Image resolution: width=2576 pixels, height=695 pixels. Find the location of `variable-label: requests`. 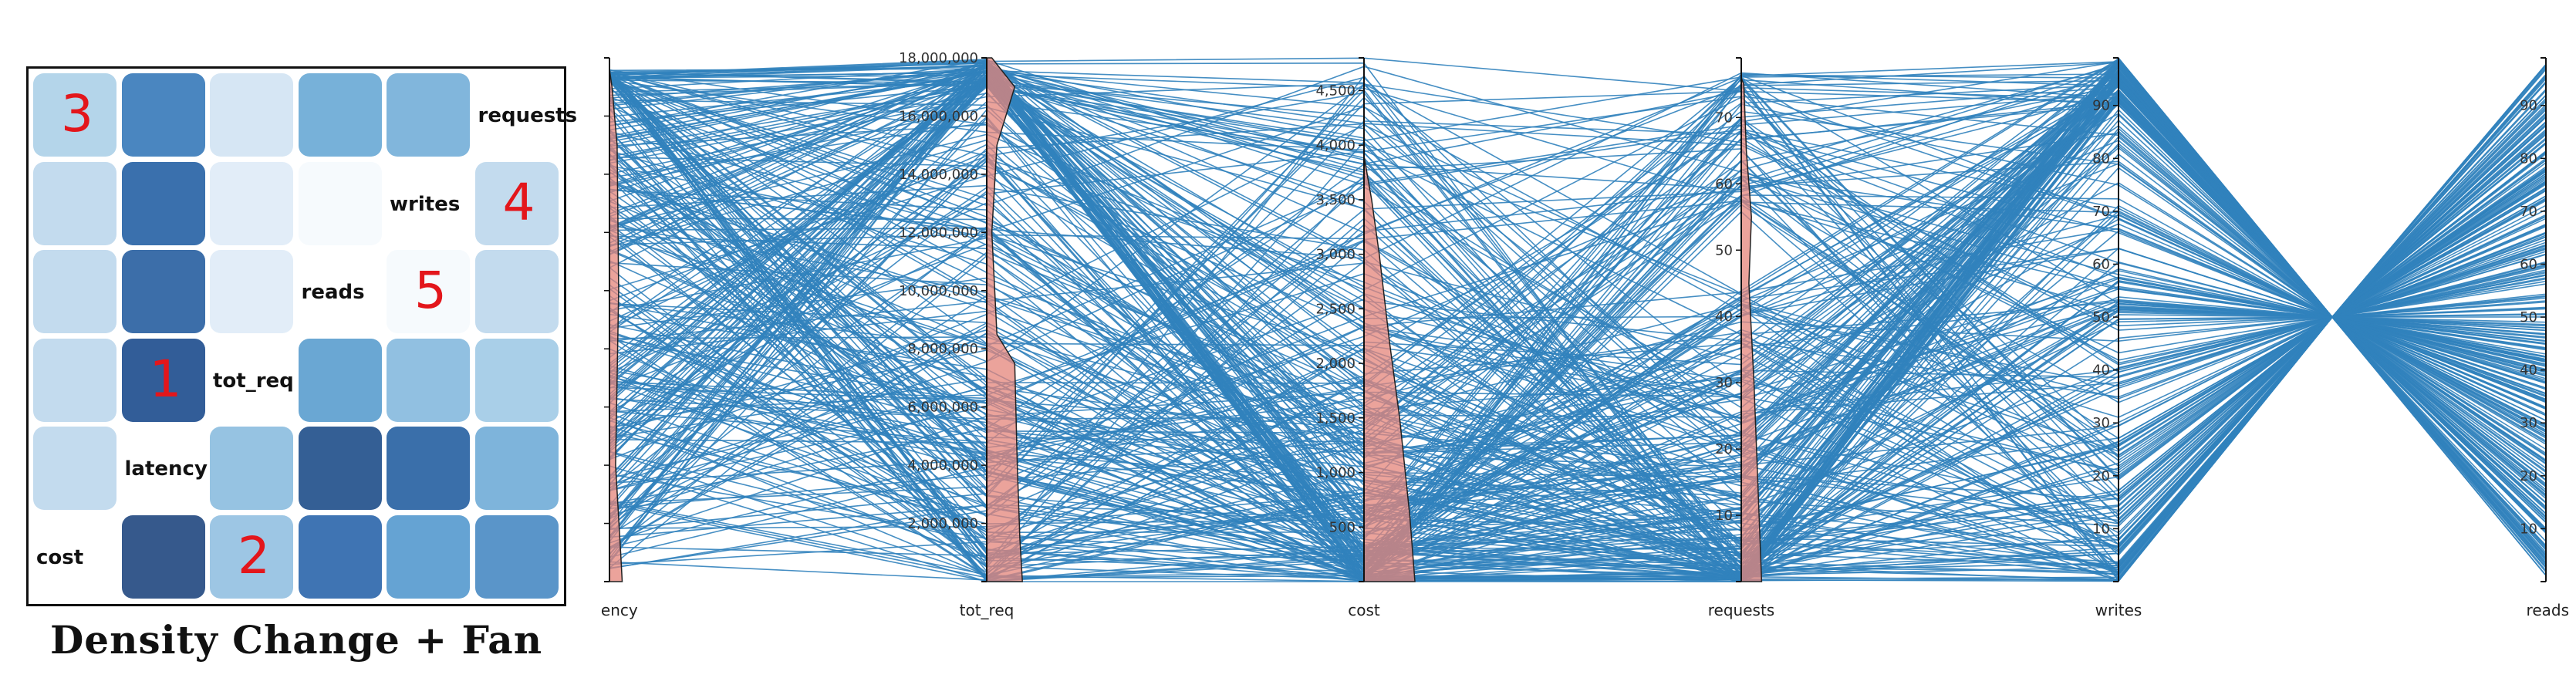

variable-label: requests is located at coordinates (528, 115).